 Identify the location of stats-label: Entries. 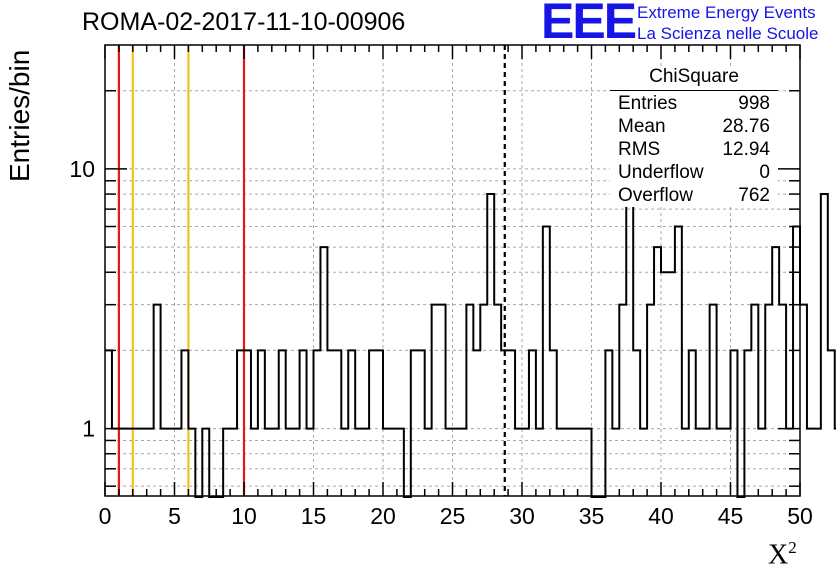
(648, 103).